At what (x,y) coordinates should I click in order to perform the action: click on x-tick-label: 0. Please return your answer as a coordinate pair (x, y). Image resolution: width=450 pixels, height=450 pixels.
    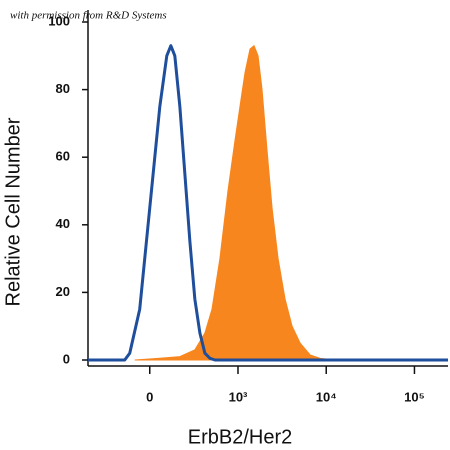
    Looking at the image, I should click on (149, 396).